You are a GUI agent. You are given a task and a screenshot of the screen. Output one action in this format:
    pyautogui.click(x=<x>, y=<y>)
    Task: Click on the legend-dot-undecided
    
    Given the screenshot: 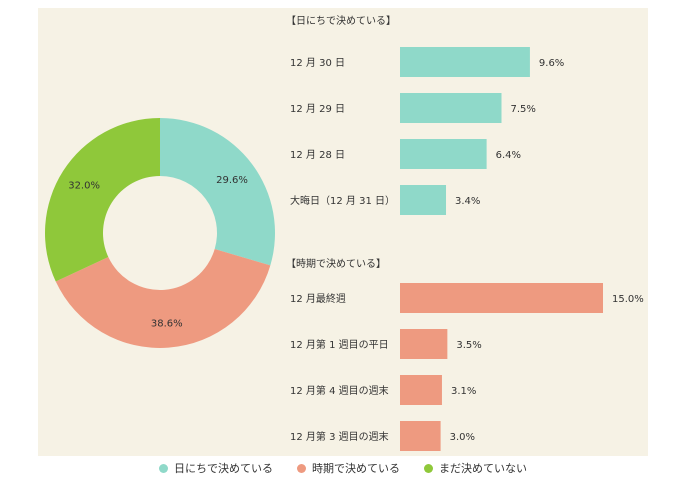 What is the action you would take?
    pyautogui.click(x=428, y=468)
    